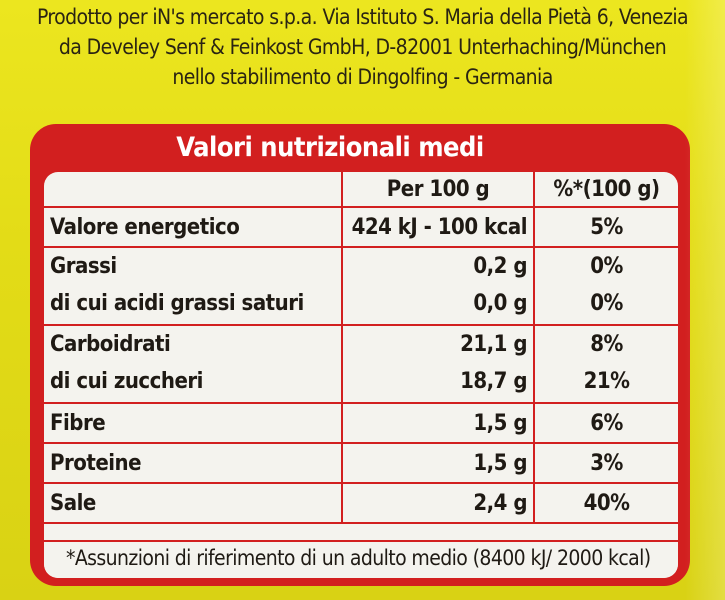 The height and width of the screenshot is (600, 725). What do you see at coordinates (193, 463) in the screenshot?
I see `row-name: Proteine` at bounding box center [193, 463].